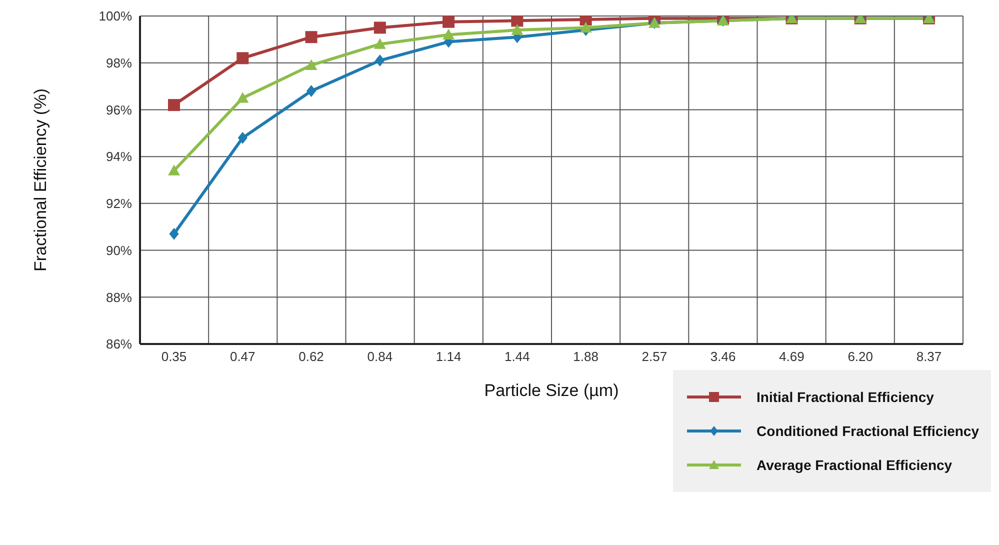  Describe the element at coordinates (449, 356) in the screenshot. I see `x-tick-label: 1.14` at that location.